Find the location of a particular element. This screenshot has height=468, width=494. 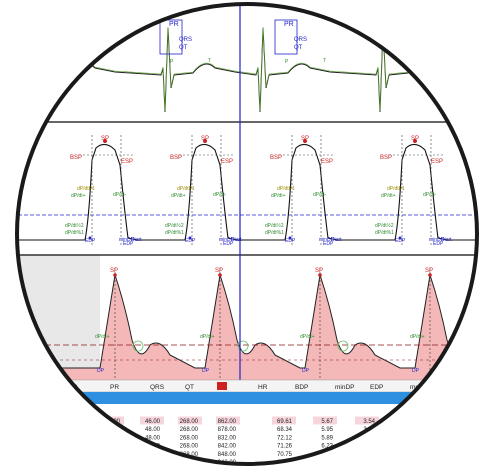

table-cell: 68.34 is located at coordinates (285, 430).